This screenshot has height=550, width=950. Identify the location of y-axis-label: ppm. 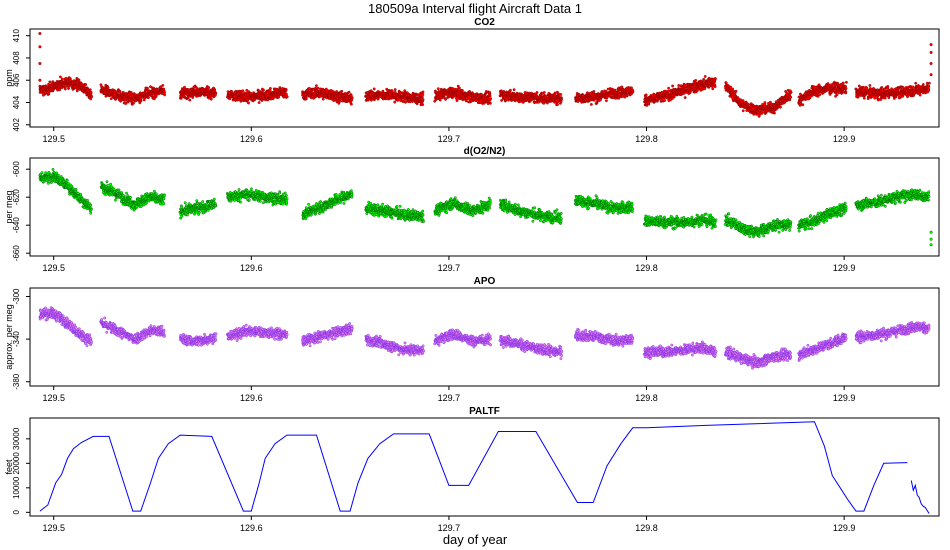
(9, 78).